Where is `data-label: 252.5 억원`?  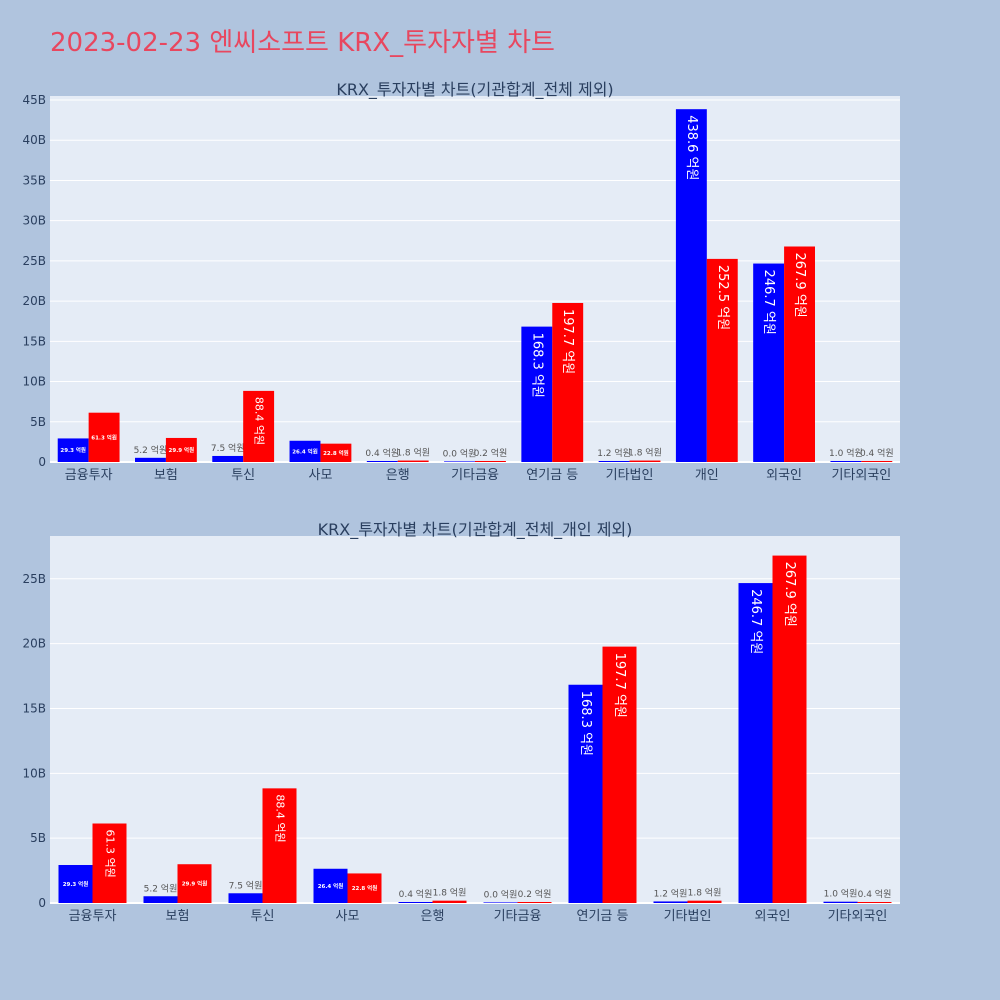 data-label: 252.5 억원 is located at coordinates (722, 297).